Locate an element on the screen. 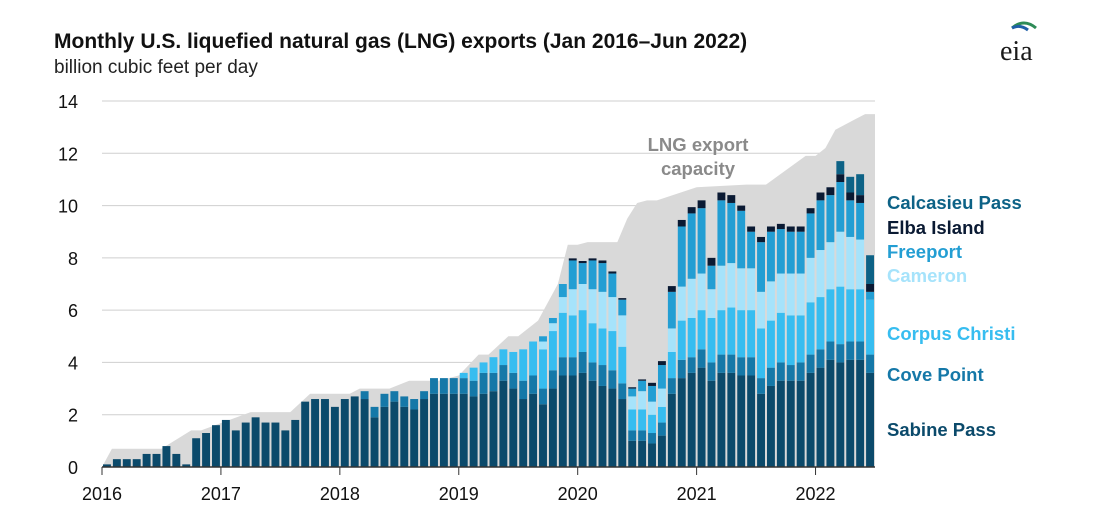  y-tick-label: 12 is located at coordinates (68, 154).